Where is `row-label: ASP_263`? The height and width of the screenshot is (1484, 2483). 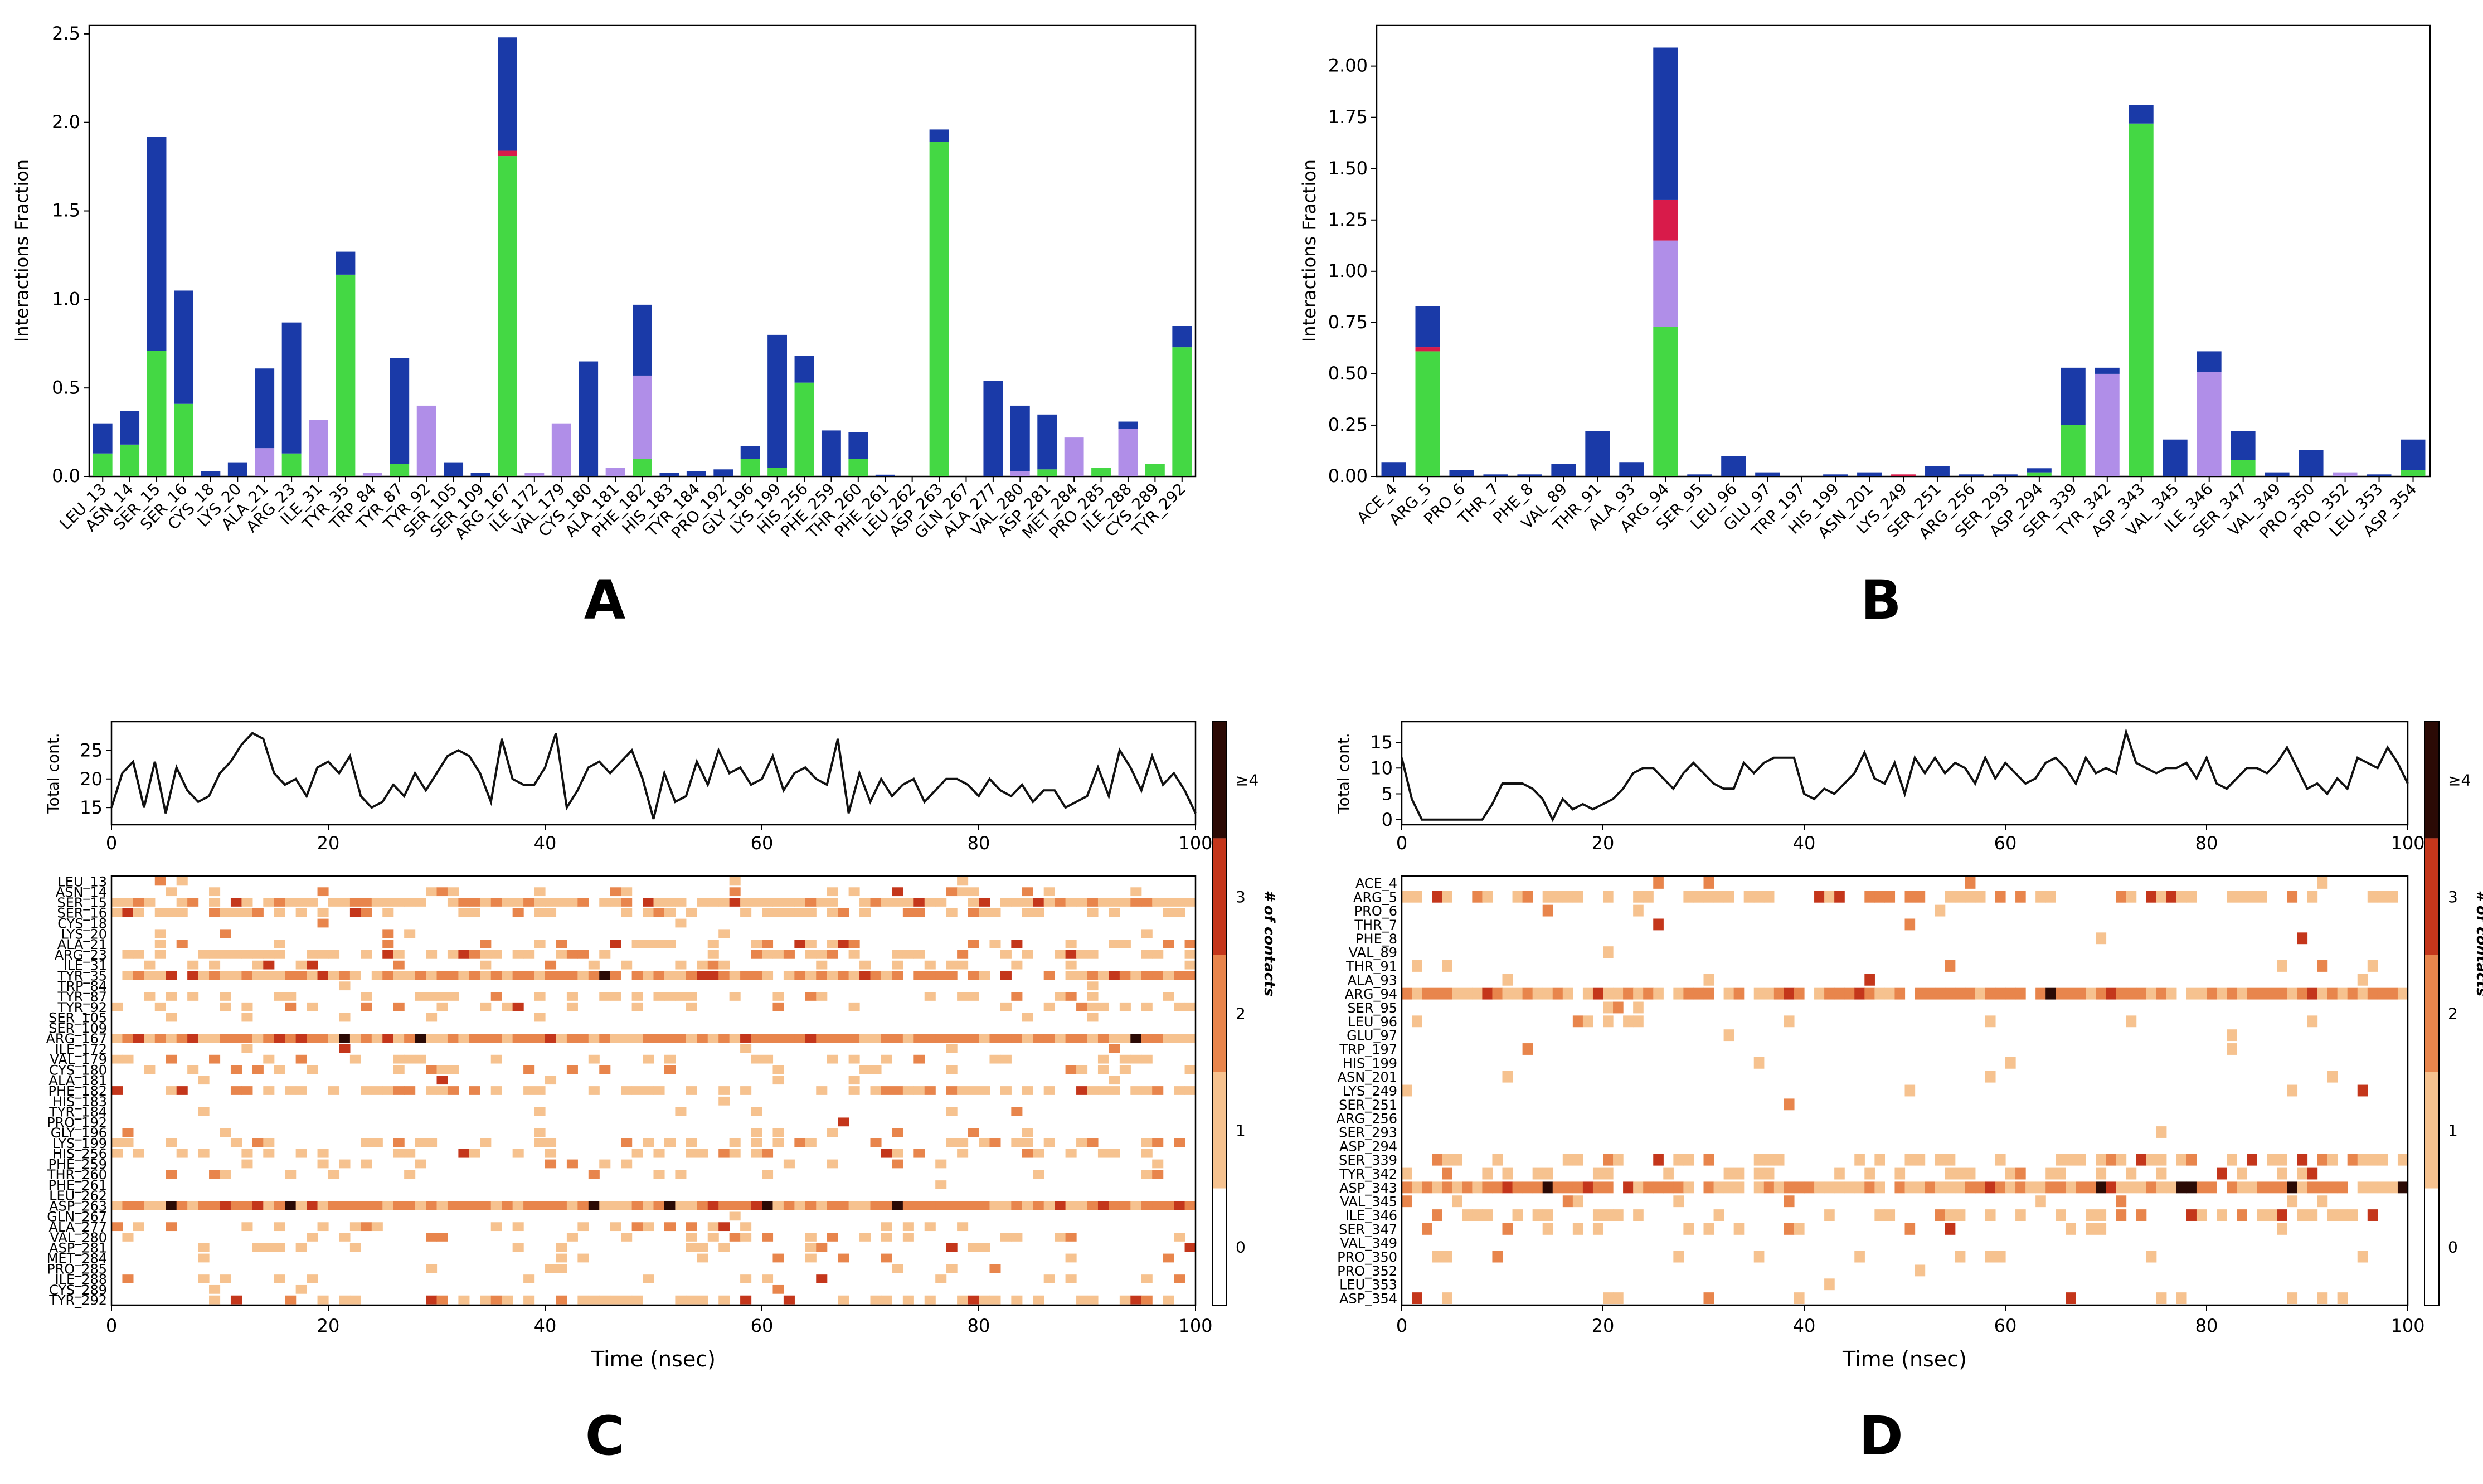 row-label: ASP_263 is located at coordinates (78, 1206).